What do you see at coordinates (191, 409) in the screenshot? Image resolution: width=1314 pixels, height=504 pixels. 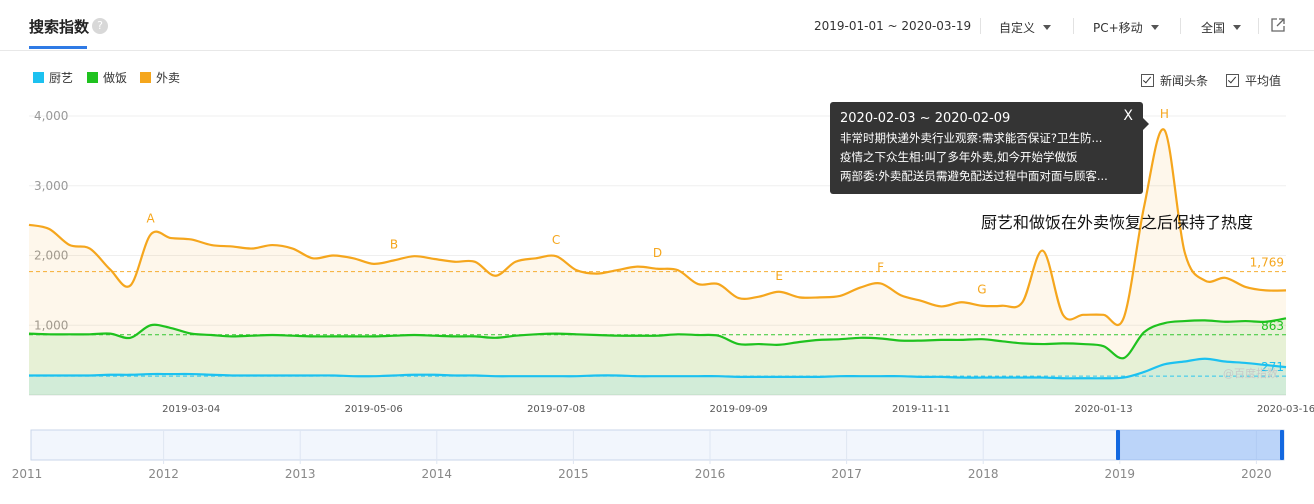 I see `x-tick-label: 2019-03-04` at bounding box center [191, 409].